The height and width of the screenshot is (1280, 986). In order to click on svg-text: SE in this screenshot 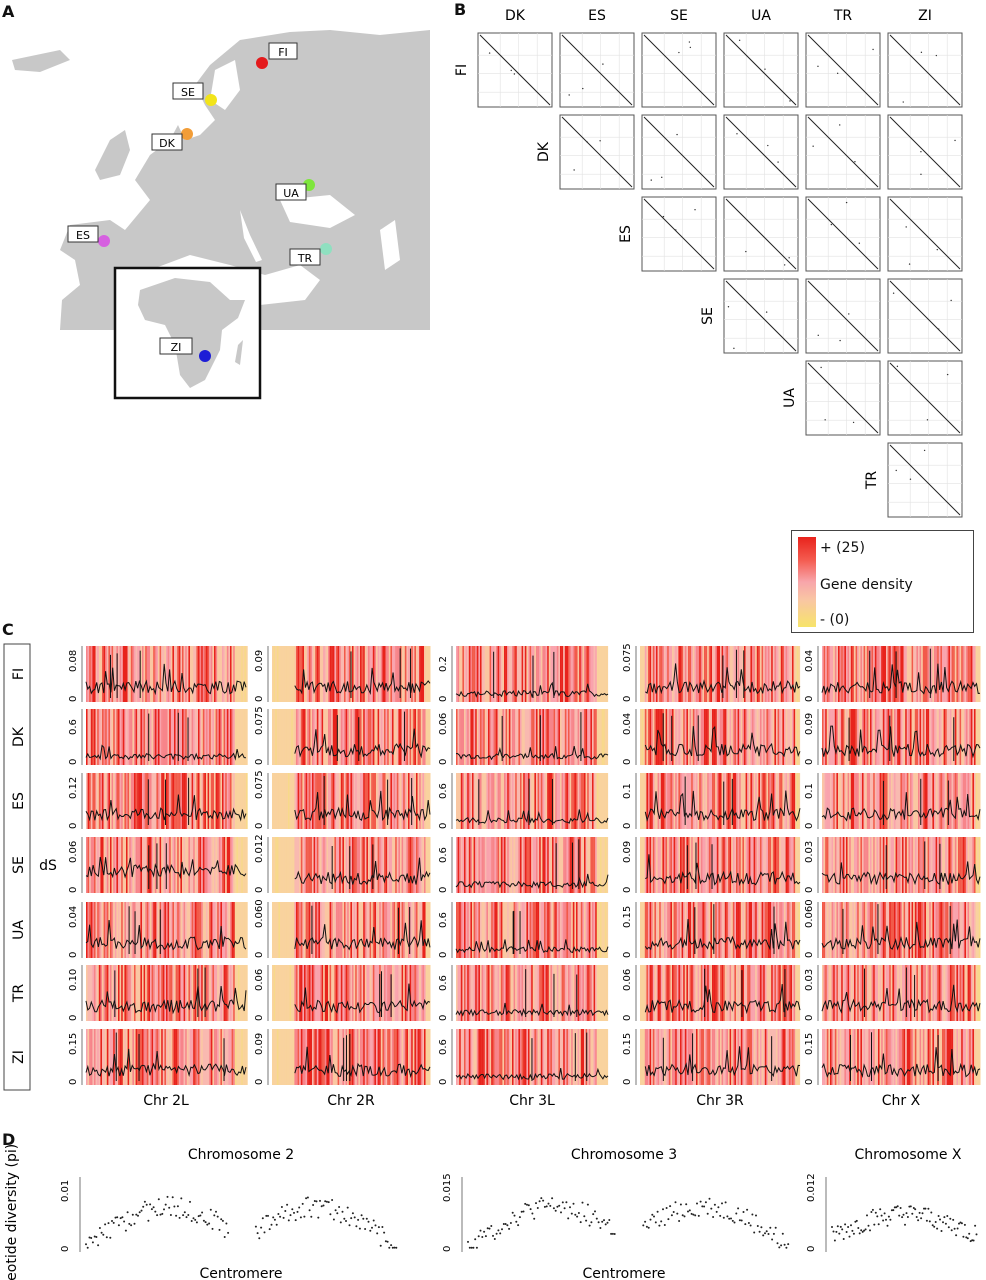, I will do `click(188, 92)`.